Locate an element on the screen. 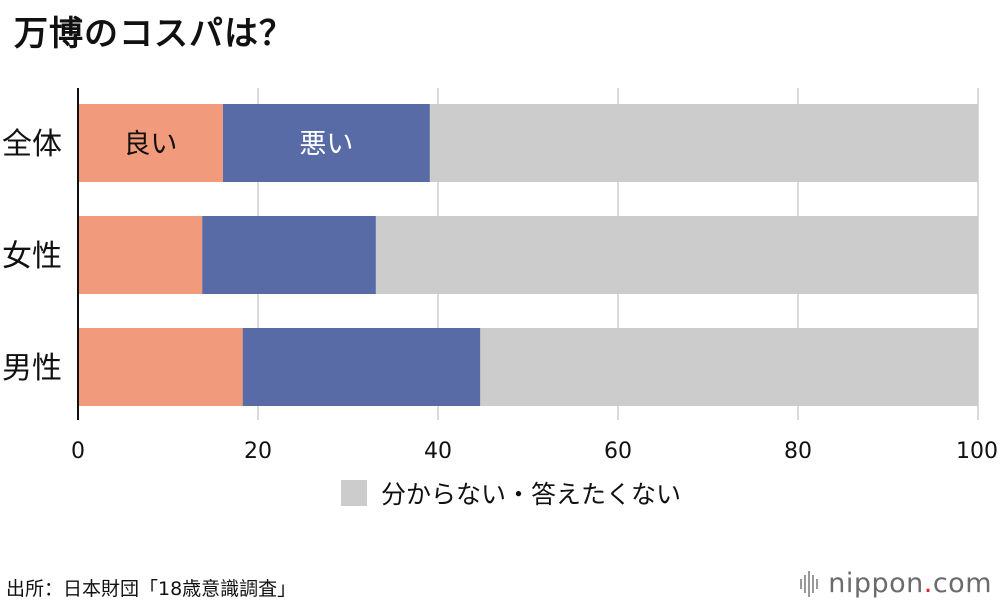 Image resolution: width=1000 pixels, height=610 pixels. legend-label: 分からない・答えたくない is located at coordinates (531, 494).